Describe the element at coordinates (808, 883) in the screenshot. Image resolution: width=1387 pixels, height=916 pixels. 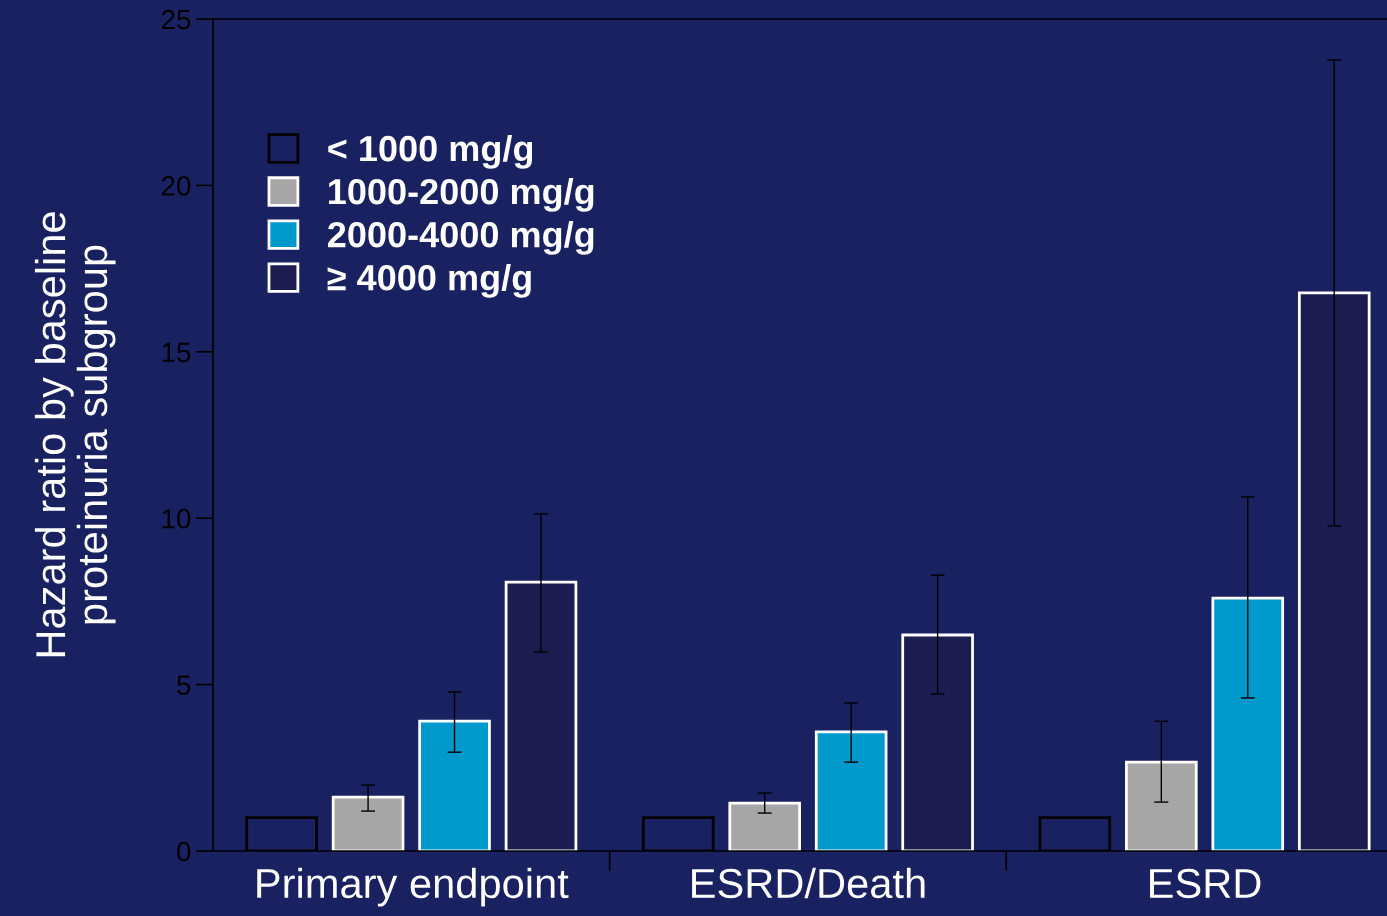
I see `x-tick-label: ESRD/Death` at that location.